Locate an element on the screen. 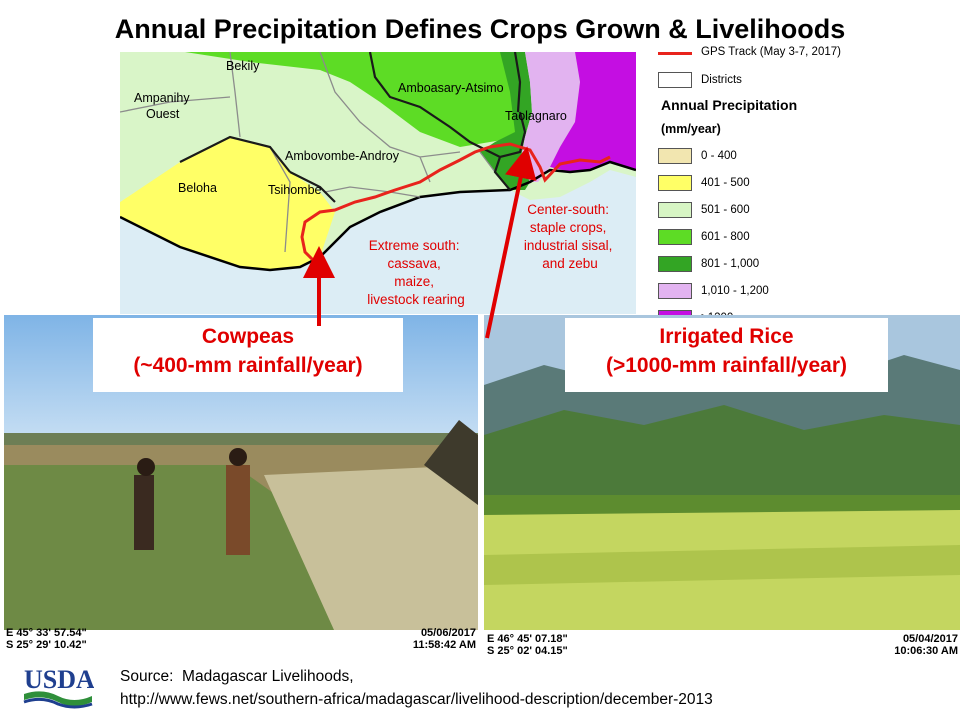 The width and height of the screenshot is (960, 720). legend-districts-label: Districts is located at coordinates (721, 80).